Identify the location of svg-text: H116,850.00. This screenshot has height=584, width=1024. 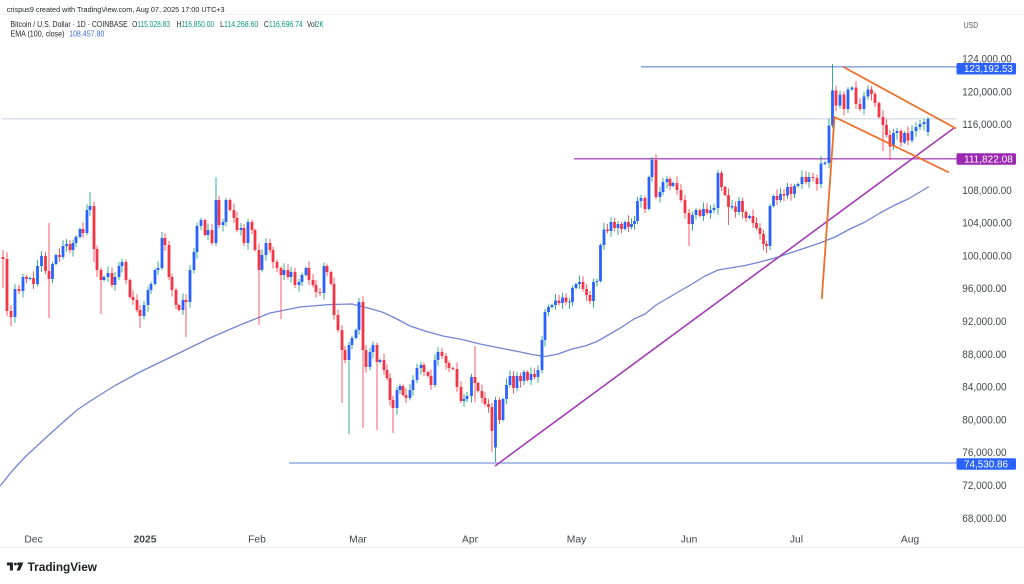
(196, 24).